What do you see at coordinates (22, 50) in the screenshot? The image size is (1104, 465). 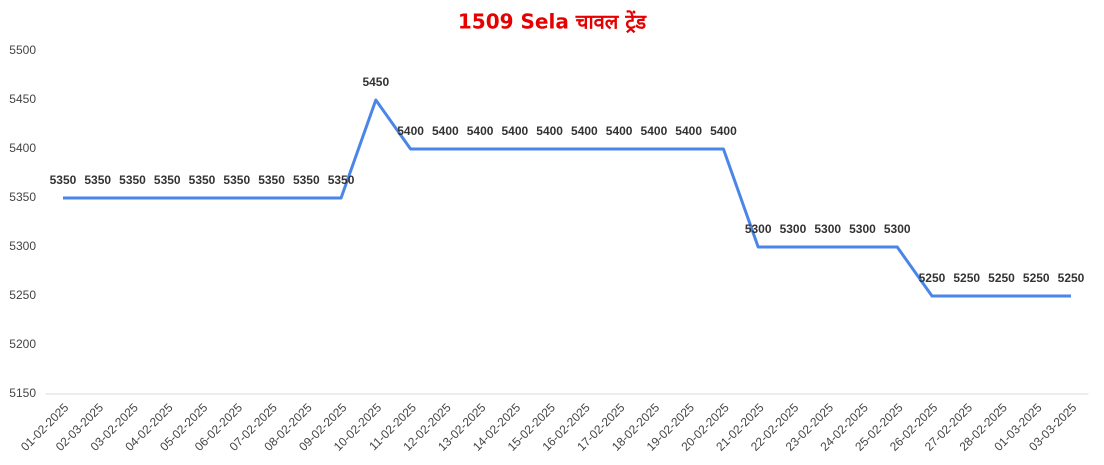 I see `y-tick-label: 5500` at bounding box center [22, 50].